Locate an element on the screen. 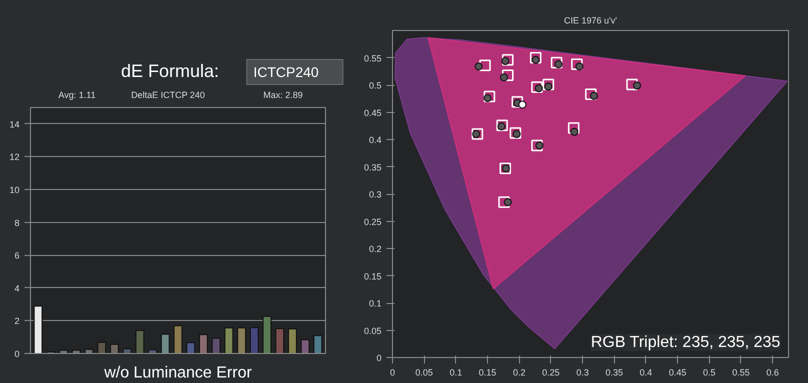 The image size is (808, 383). x-tick-label: 0.25 is located at coordinates (551, 373).